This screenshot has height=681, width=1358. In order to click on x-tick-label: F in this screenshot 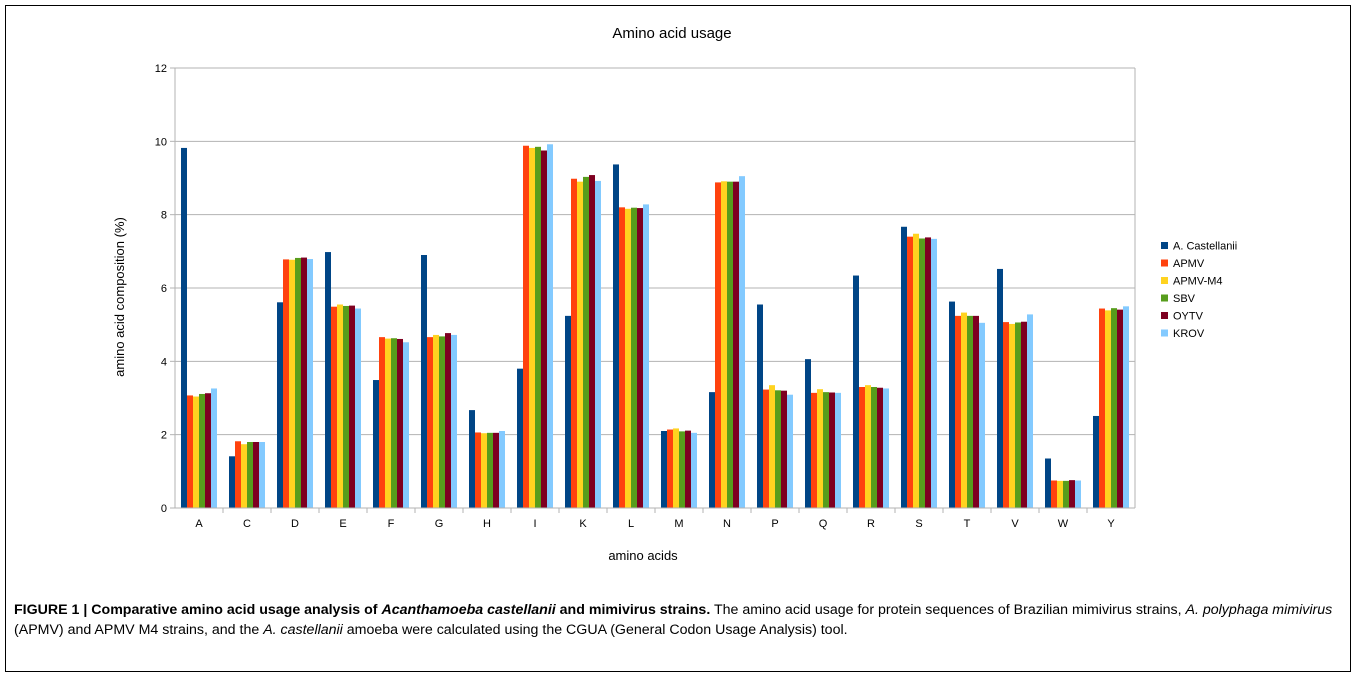, I will do `click(391, 524)`.